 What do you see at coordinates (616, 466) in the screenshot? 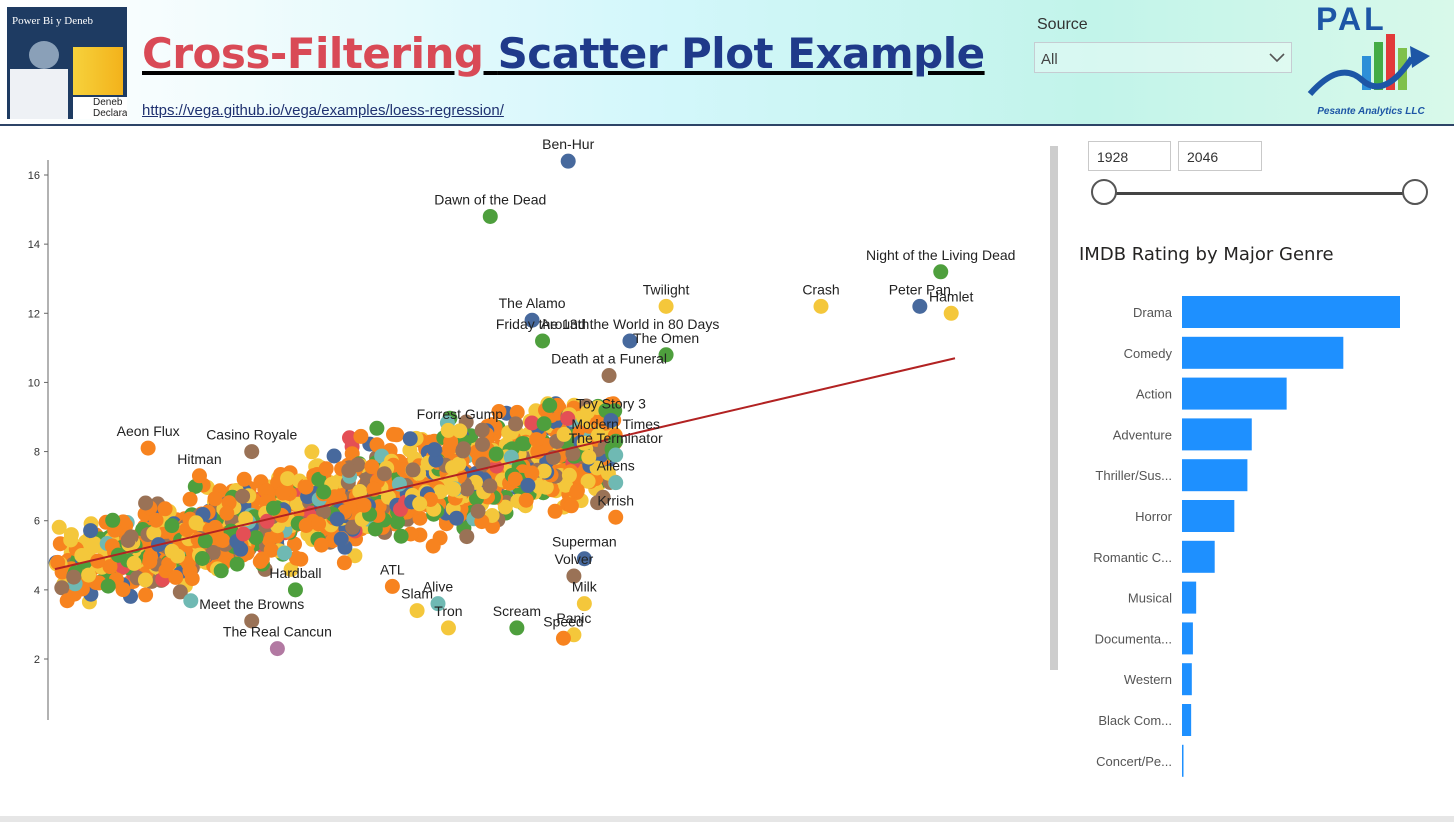
I see `point-label: Aliens` at bounding box center [616, 466].